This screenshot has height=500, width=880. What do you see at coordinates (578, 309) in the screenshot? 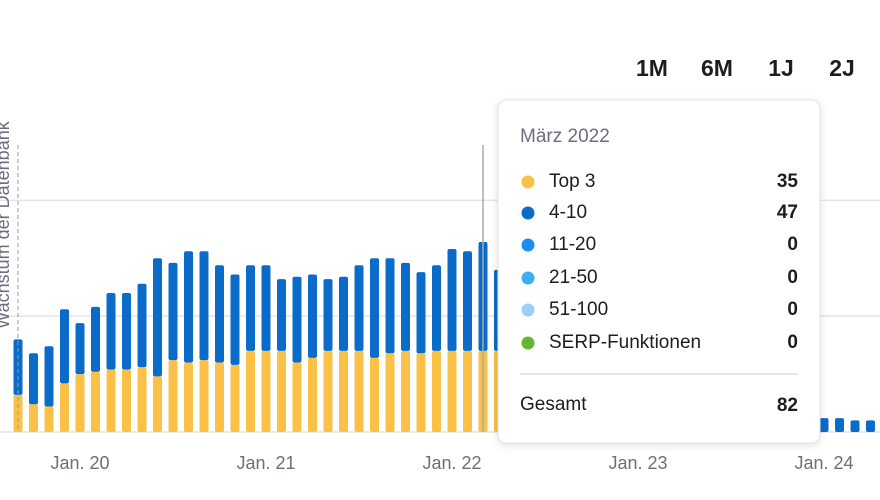
I see `tooltip-row-label: 51-100` at bounding box center [578, 309].